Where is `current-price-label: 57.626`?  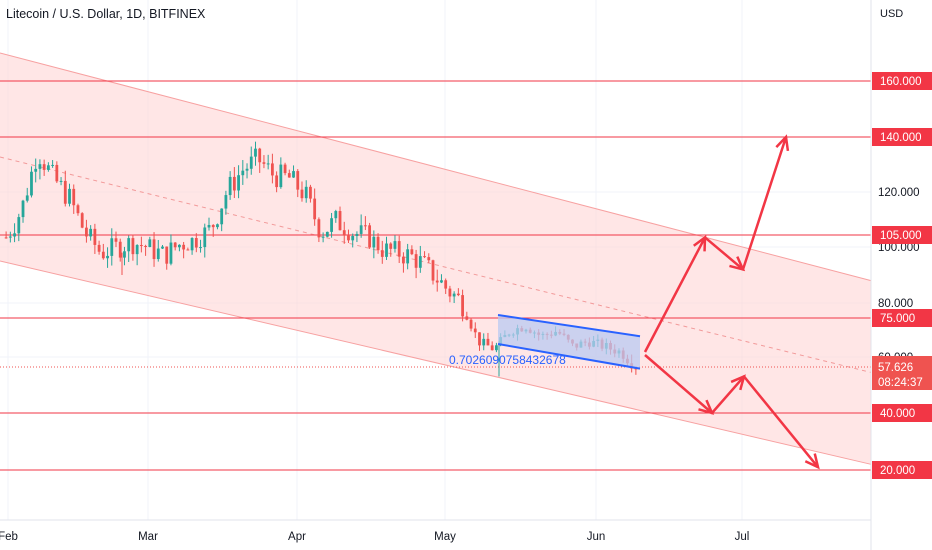
current-price-label: 57.626 is located at coordinates (895, 368).